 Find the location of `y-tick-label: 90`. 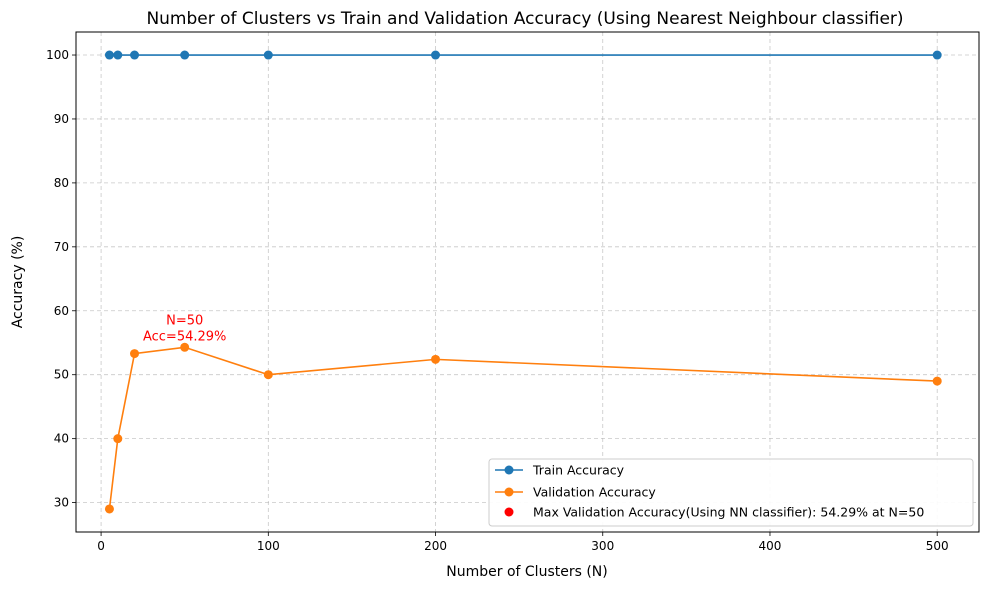

y-tick-label: 90 is located at coordinates (61, 119).